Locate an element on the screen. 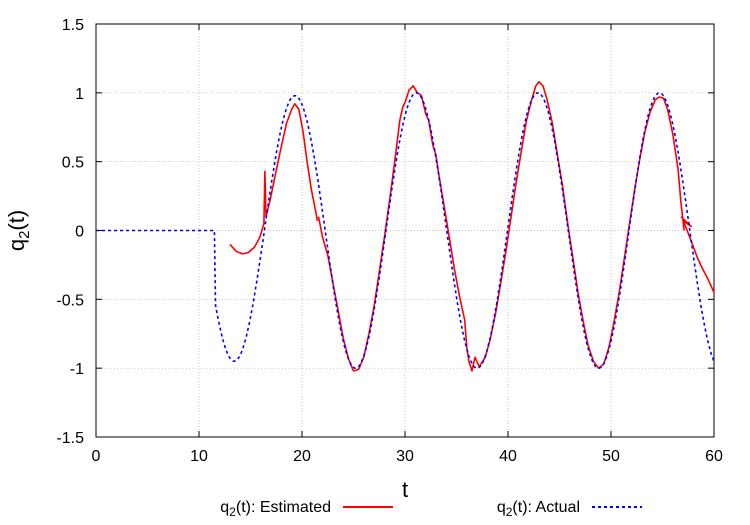 This screenshot has height=525, width=750. x-tick-label: 50 is located at coordinates (611, 456).